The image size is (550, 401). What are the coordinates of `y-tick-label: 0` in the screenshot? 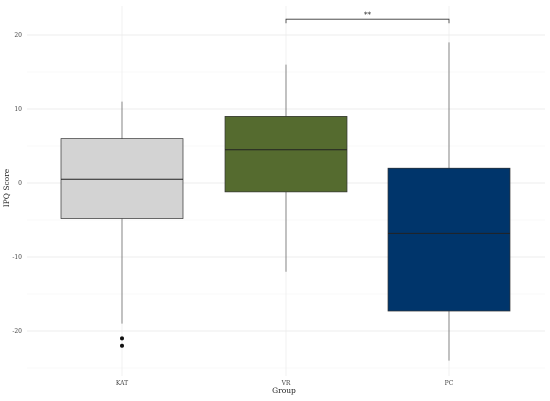 It's located at (20, 183).